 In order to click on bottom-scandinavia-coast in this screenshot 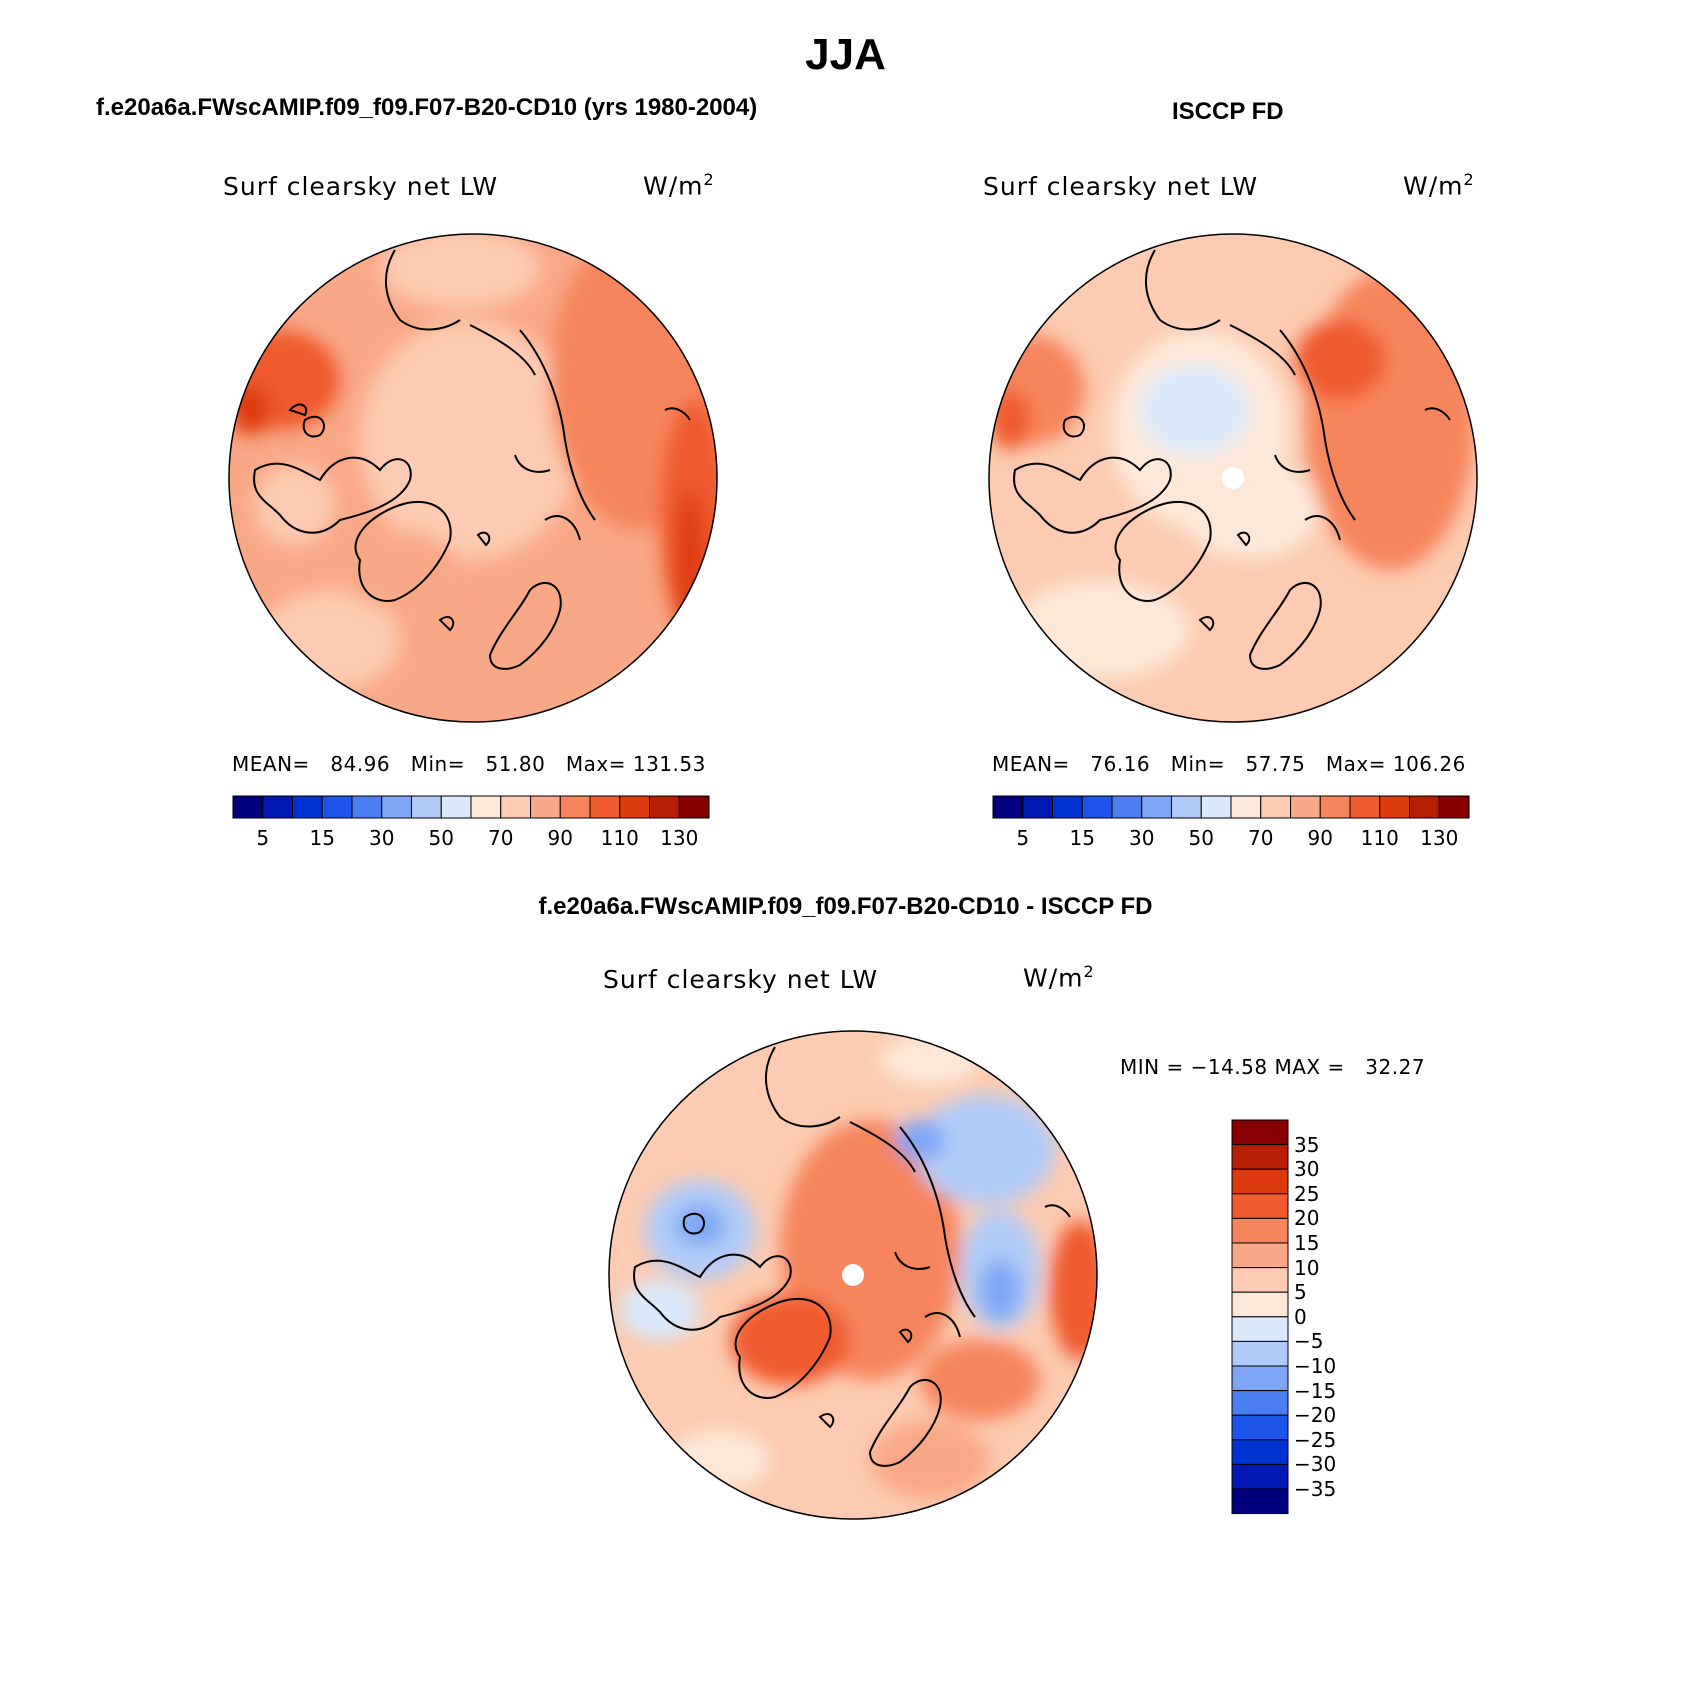, I will do `click(905, 1422)`.